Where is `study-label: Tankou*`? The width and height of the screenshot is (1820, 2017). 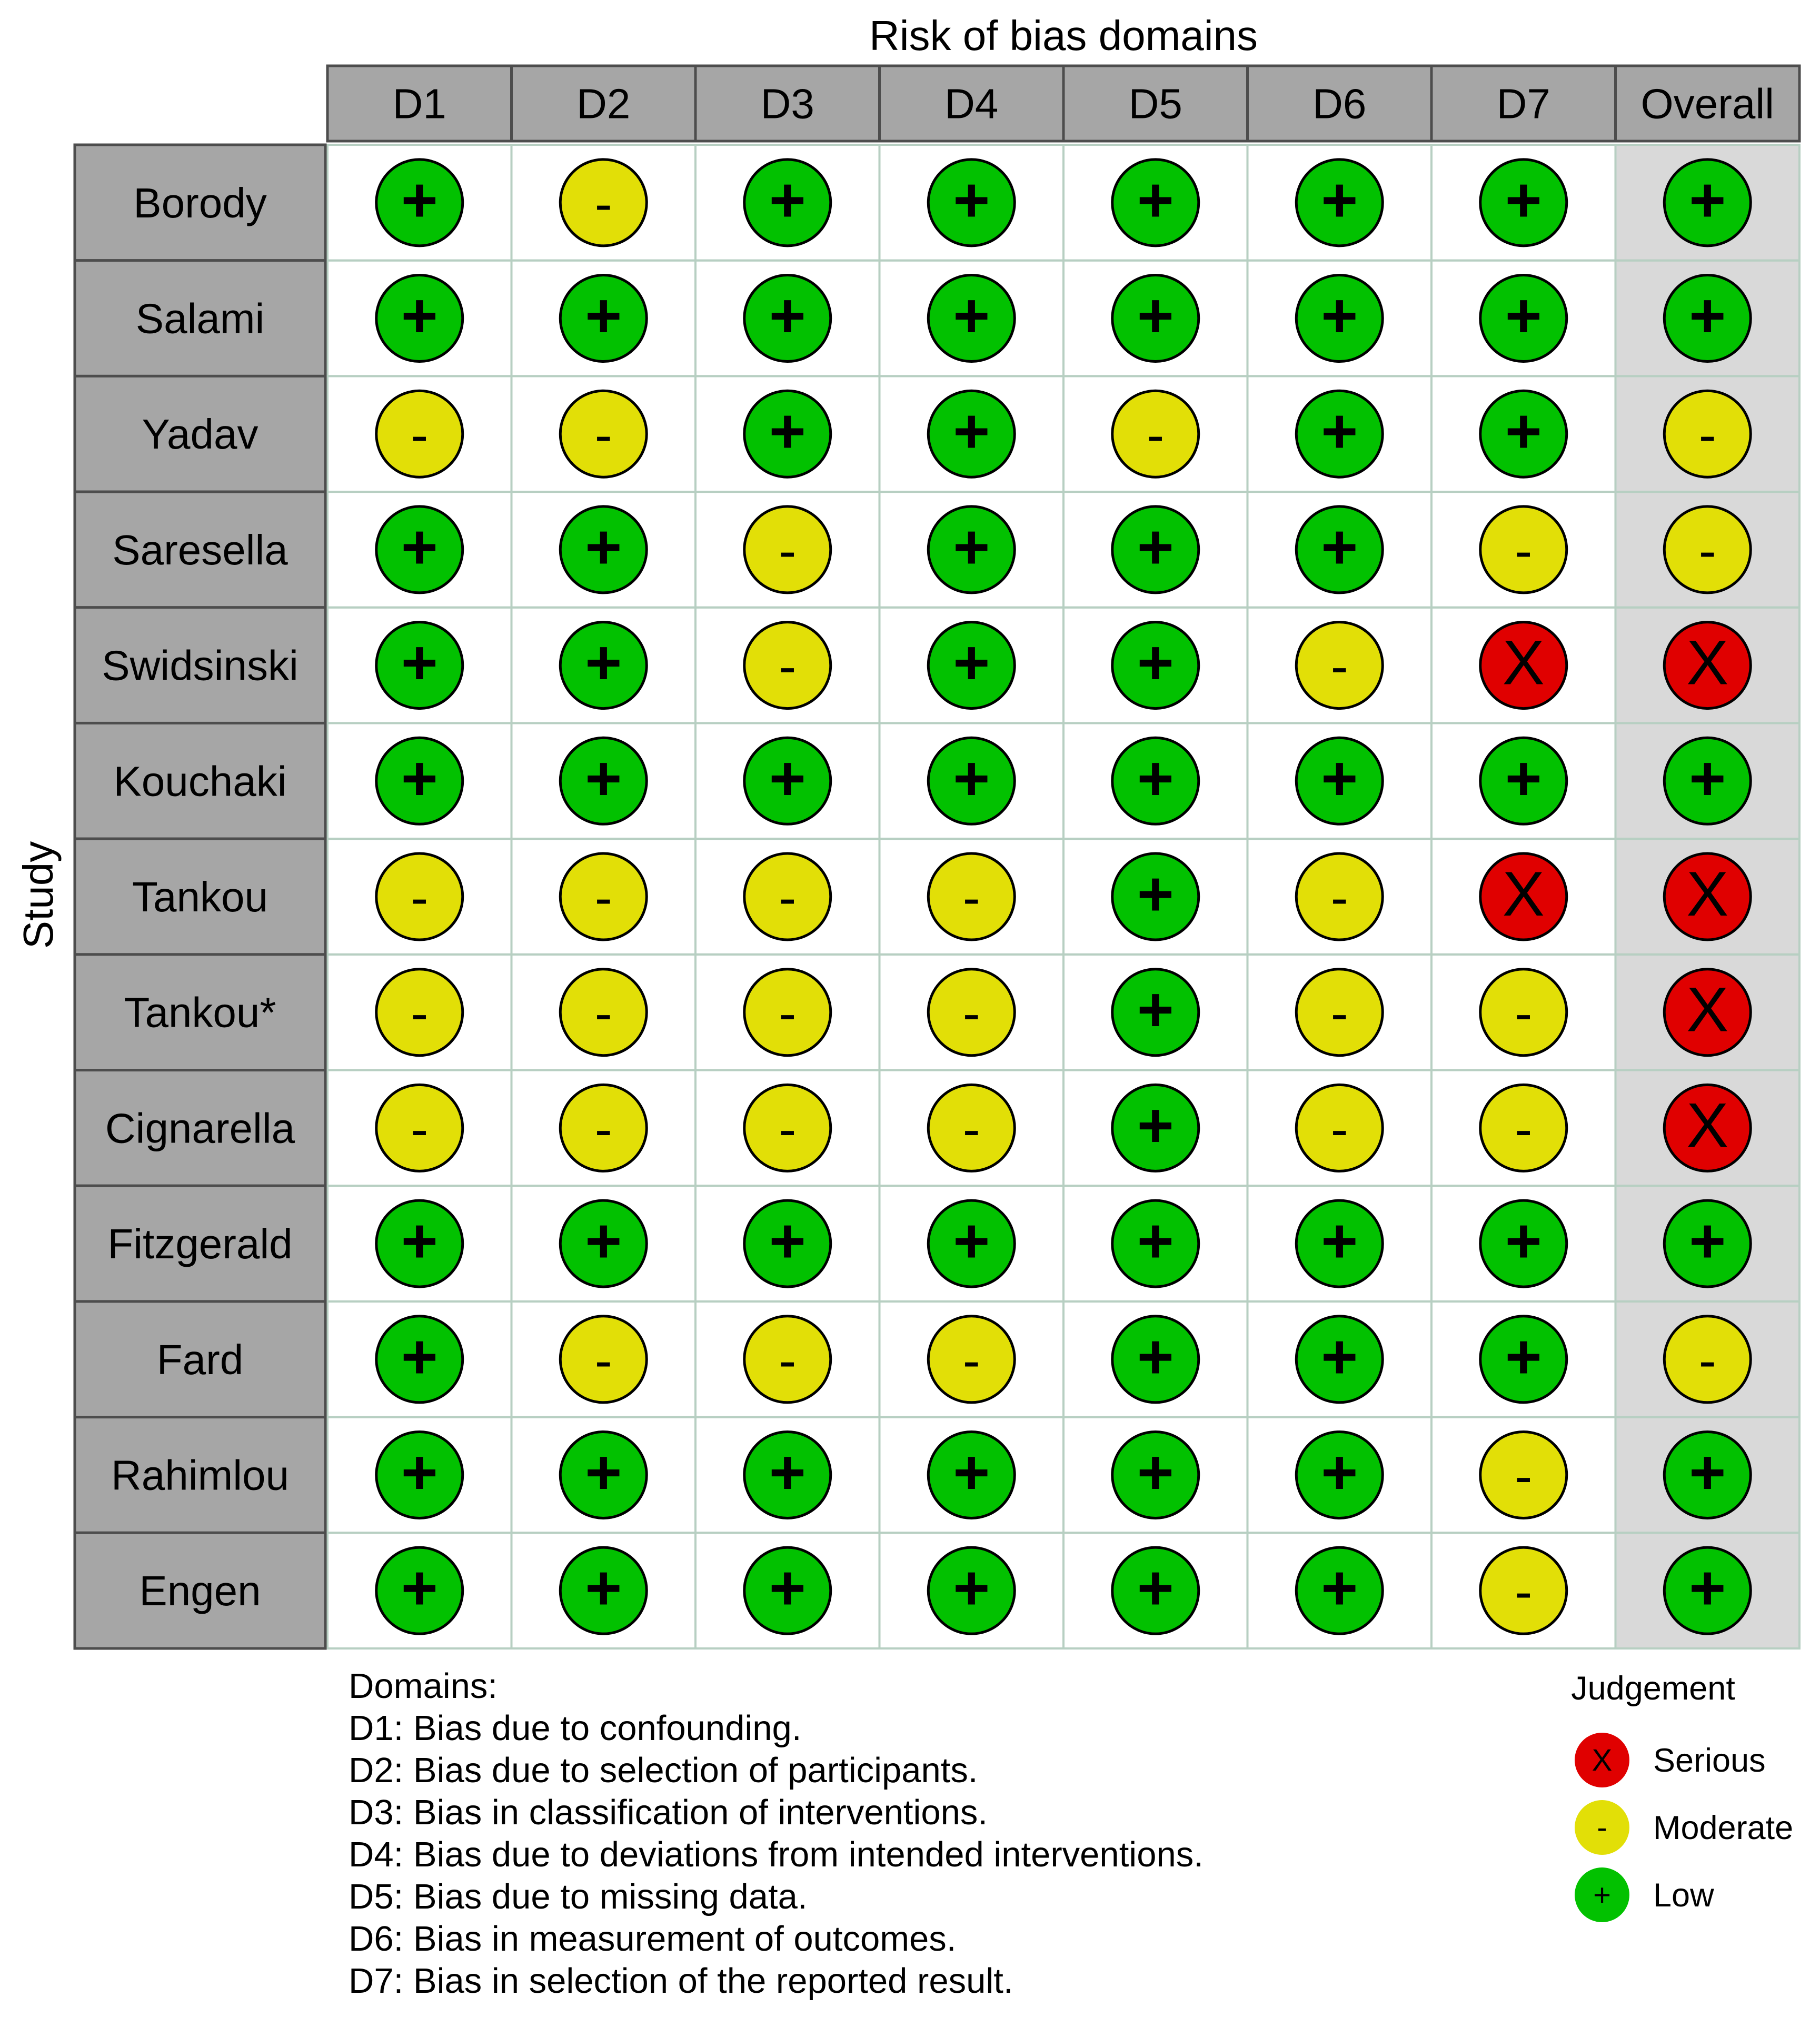 study-label: Tankou* is located at coordinates (200, 1013).